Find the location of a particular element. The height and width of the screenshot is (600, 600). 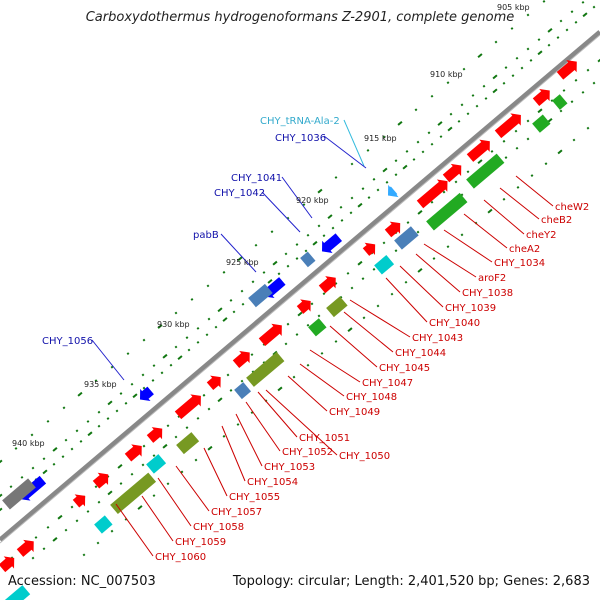

gene-label: CHY_1034 is located at coordinates (519, 263).